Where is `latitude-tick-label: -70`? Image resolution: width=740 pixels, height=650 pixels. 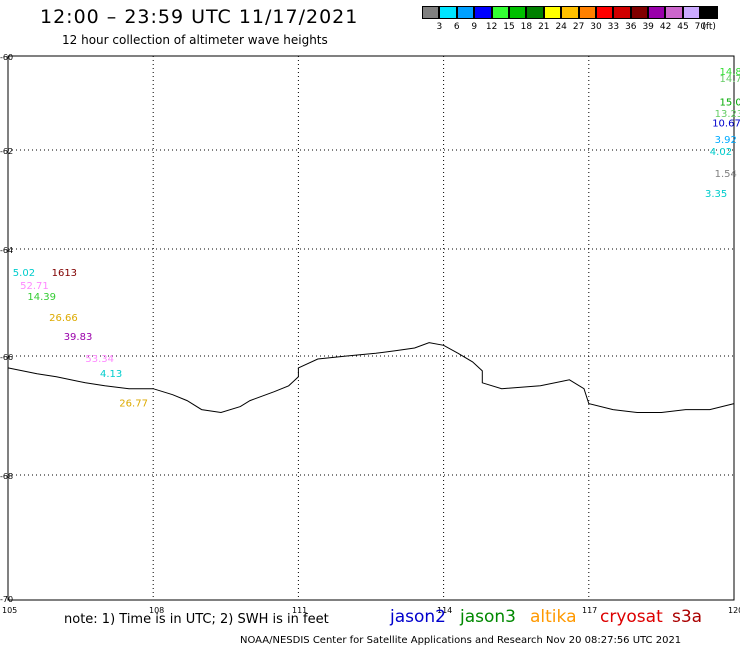
latitude-tick-label: -70 is located at coordinates (6, 599).